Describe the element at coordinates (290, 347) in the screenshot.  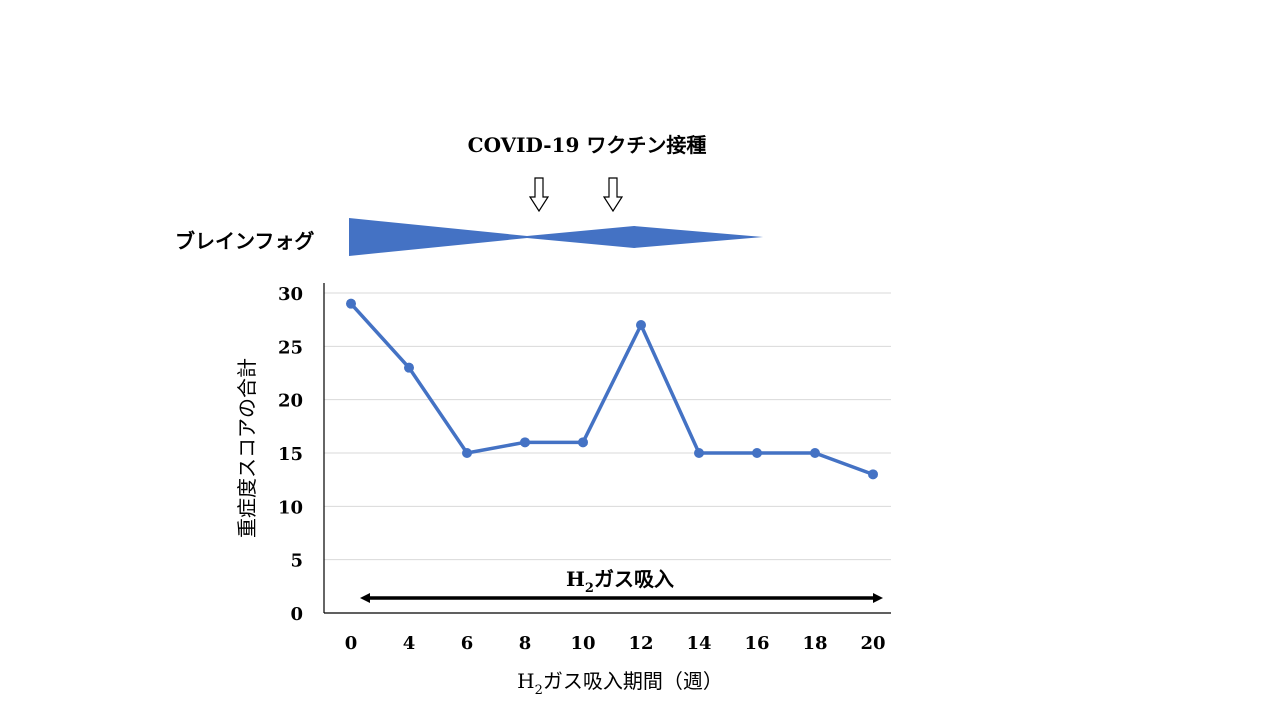
I see `y-tick-label: 25` at that location.